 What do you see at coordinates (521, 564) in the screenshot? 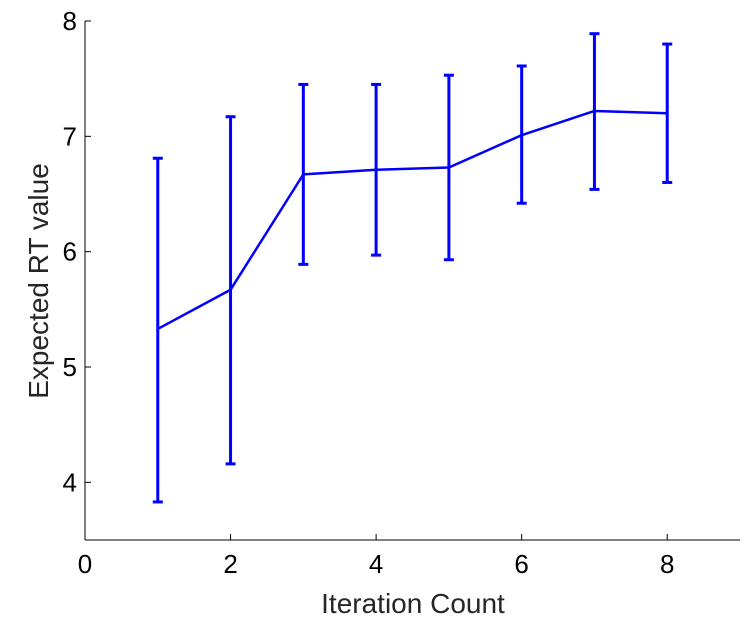
I see `x-tick-label: 6` at bounding box center [521, 564].